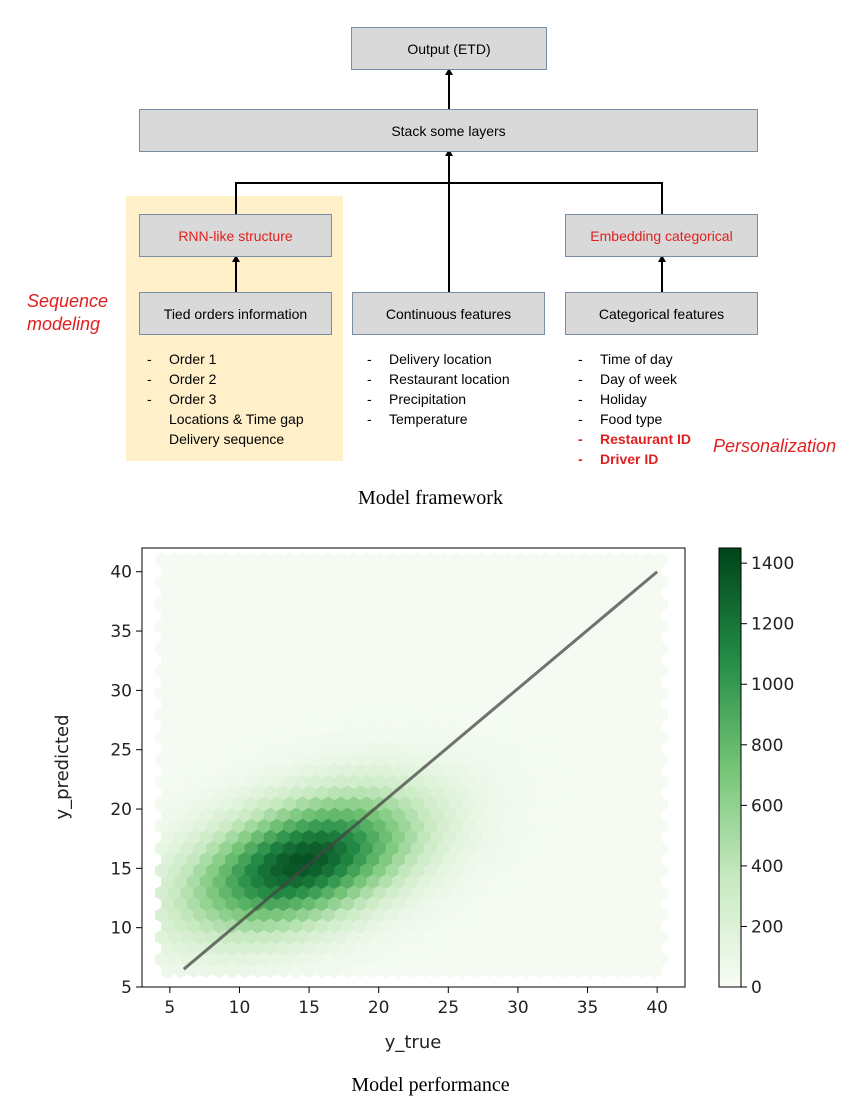  I want to click on connector-tied-rnn, so click(236, 275).